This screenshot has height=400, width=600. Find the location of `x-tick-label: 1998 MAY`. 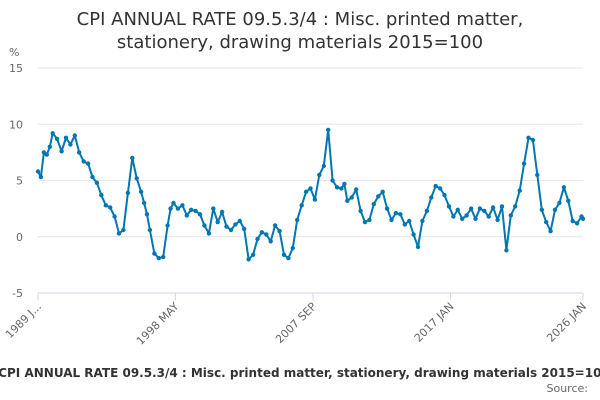

x-tick-label: 1998 MAY is located at coordinates (158, 324).